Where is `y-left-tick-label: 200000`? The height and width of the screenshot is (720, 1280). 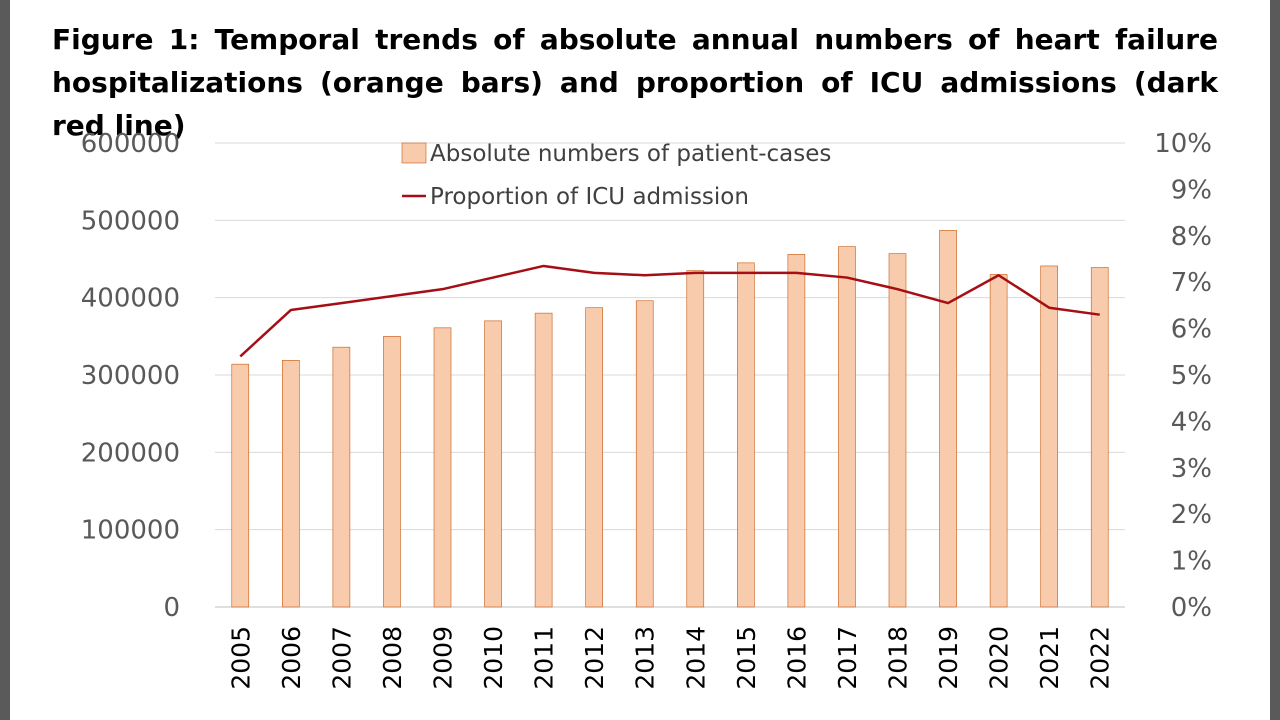 y-left-tick-label: 200000 is located at coordinates (130, 453).